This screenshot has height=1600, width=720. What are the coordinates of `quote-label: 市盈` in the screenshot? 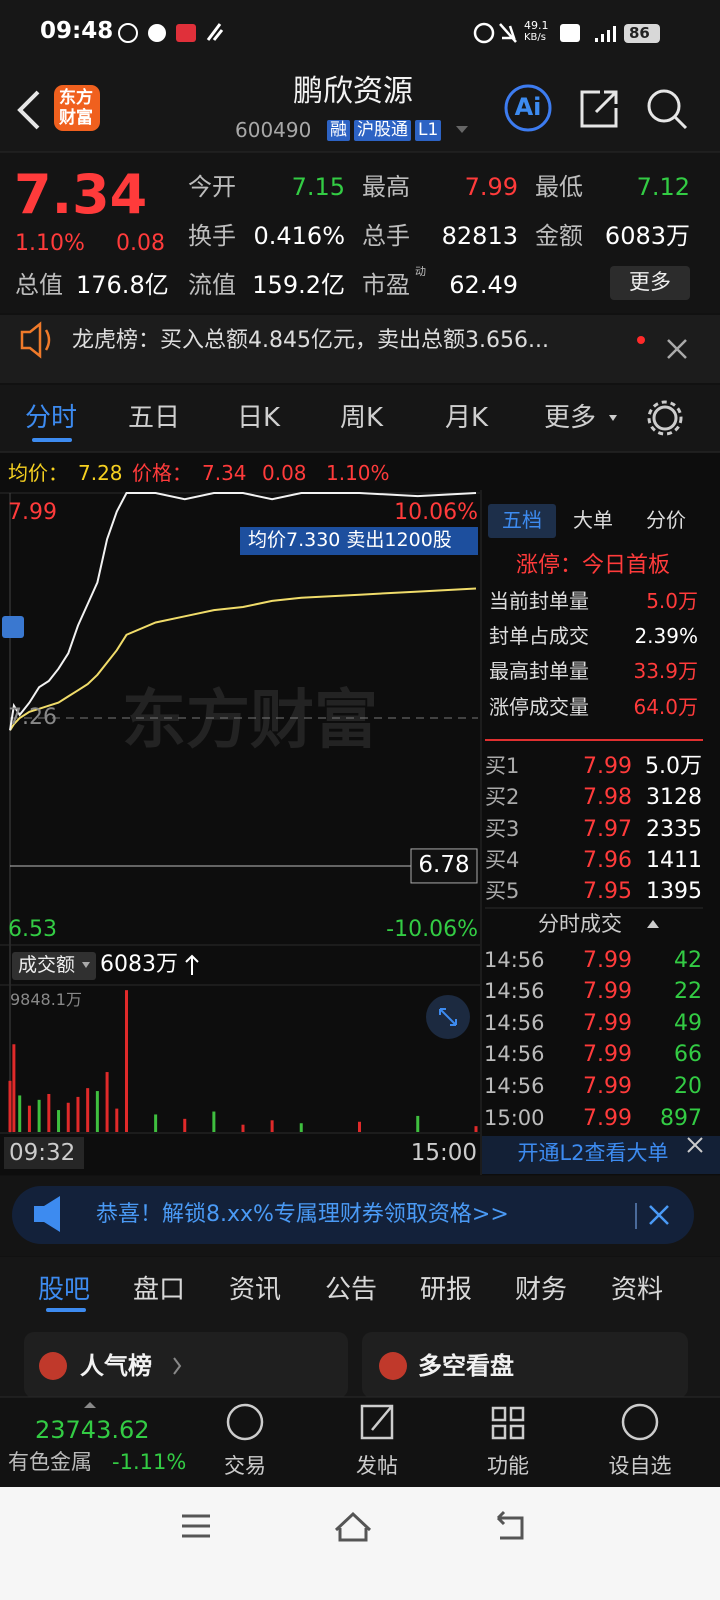 It's located at (386, 285).